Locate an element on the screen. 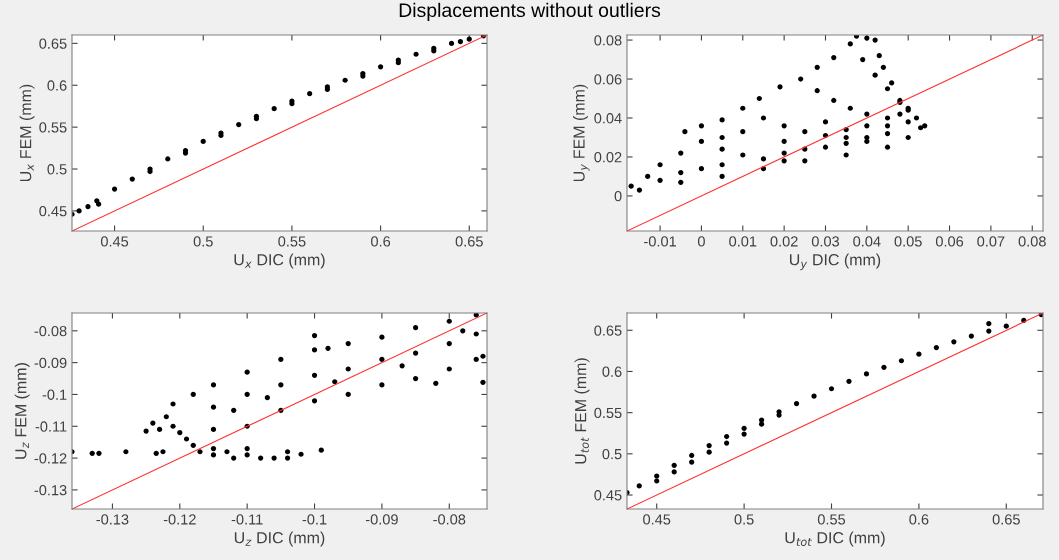 The image size is (1059, 560). x-tick-label: -0.08 is located at coordinates (449, 519).